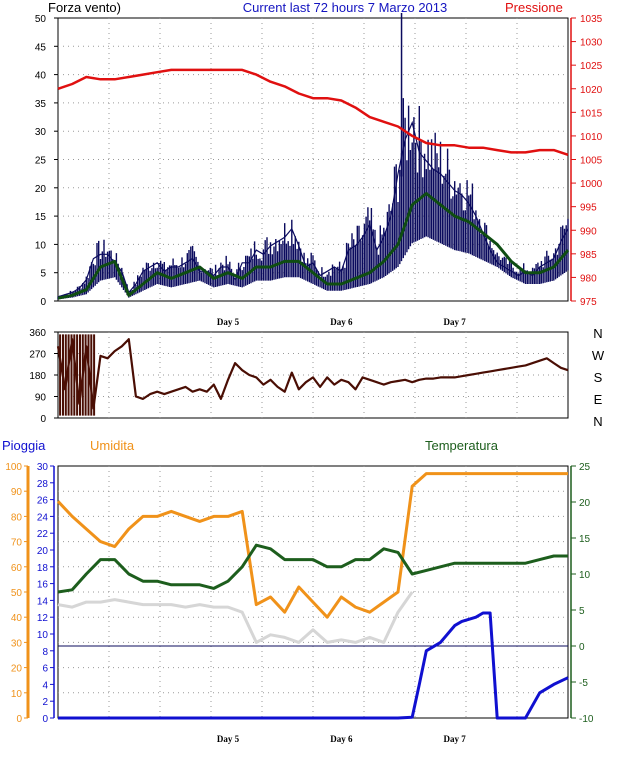  Describe the element at coordinates (591, 19) in the screenshot. I see `pressure-tick-label: 1035` at that location.